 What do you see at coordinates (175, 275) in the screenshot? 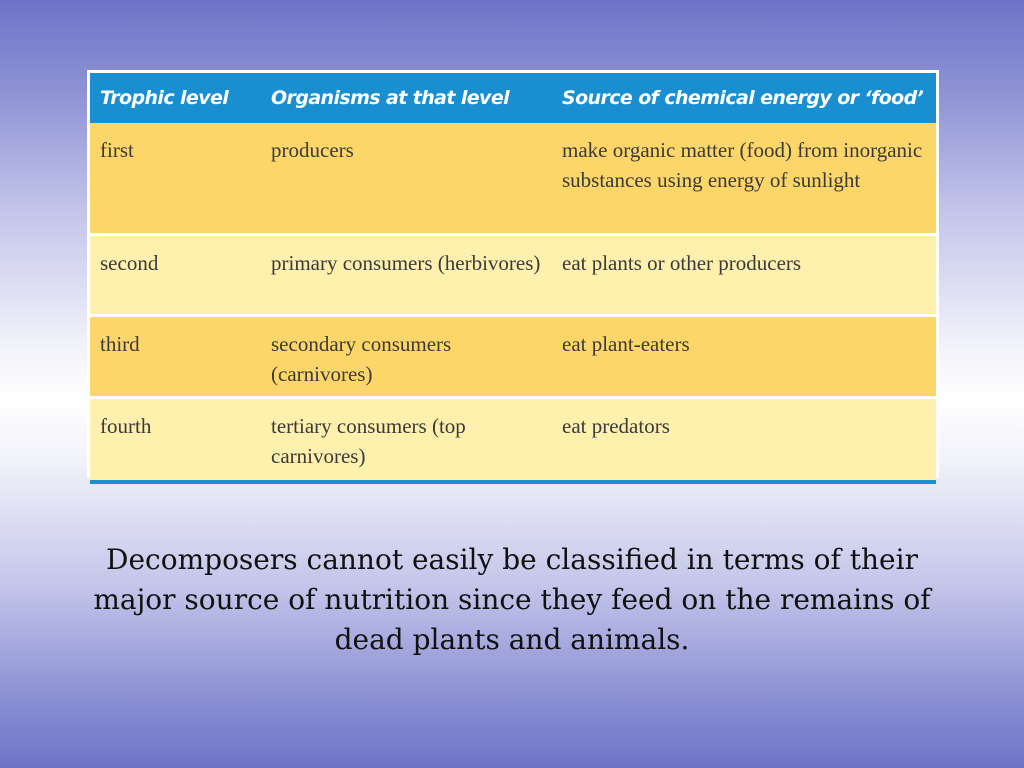
I see `cell-level: second` at bounding box center [175, 275].